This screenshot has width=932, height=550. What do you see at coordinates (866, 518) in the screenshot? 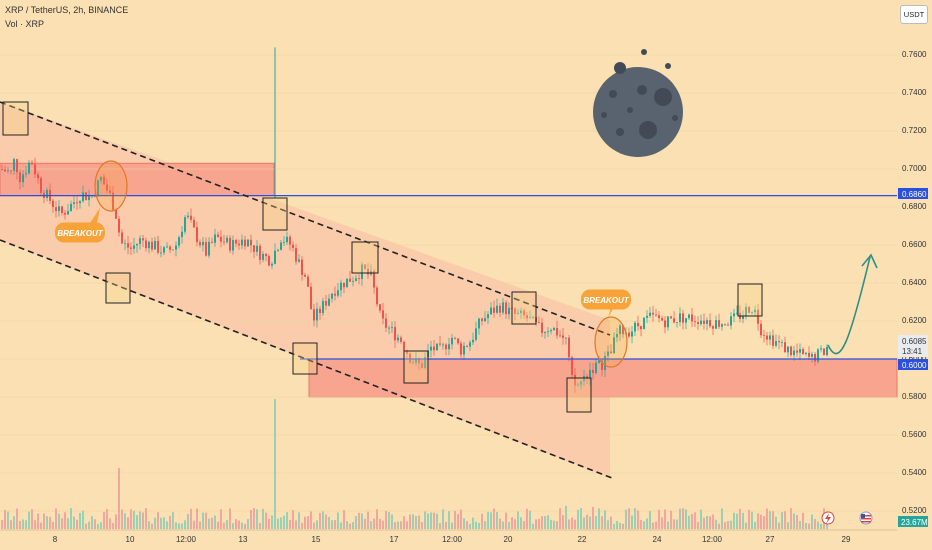
I see `us-flag-icon` at bounding box center [866, 518].